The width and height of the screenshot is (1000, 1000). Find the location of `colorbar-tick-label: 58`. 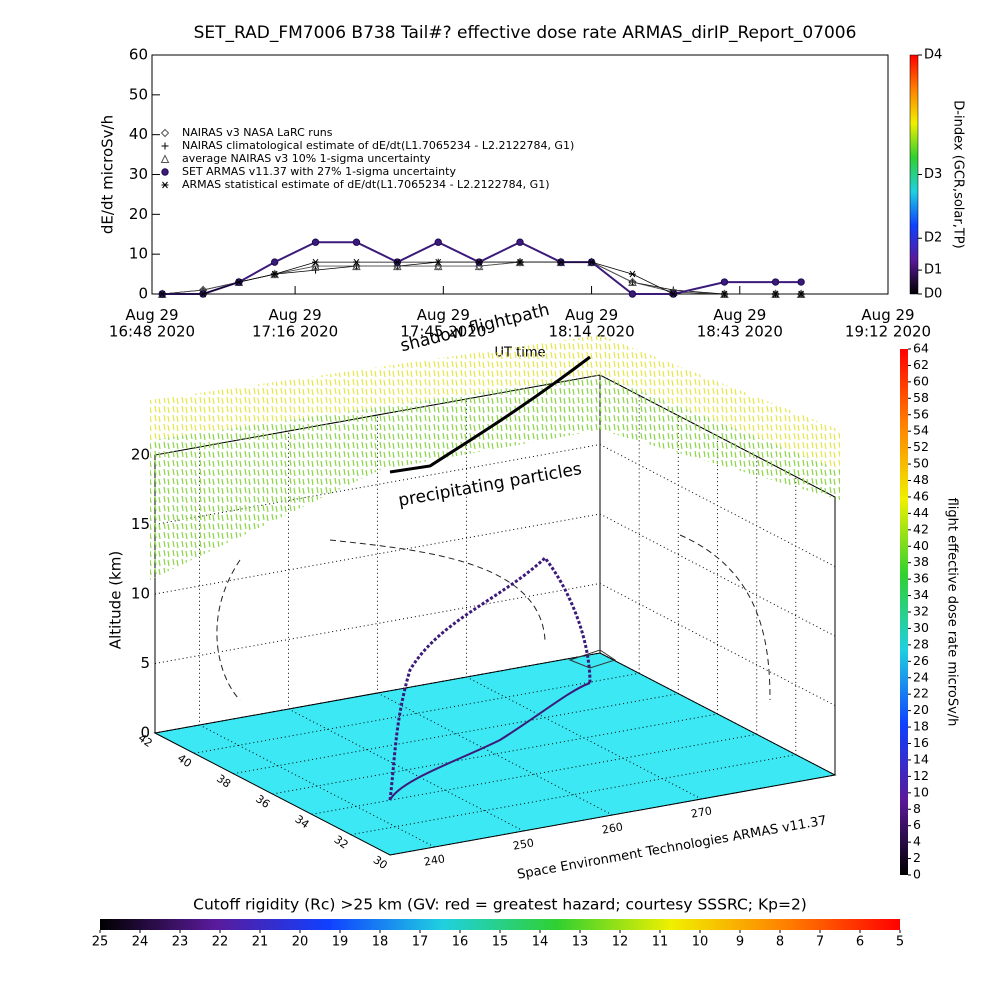

colorbar-tick-label: 58 is located at coordinates (921, 397).